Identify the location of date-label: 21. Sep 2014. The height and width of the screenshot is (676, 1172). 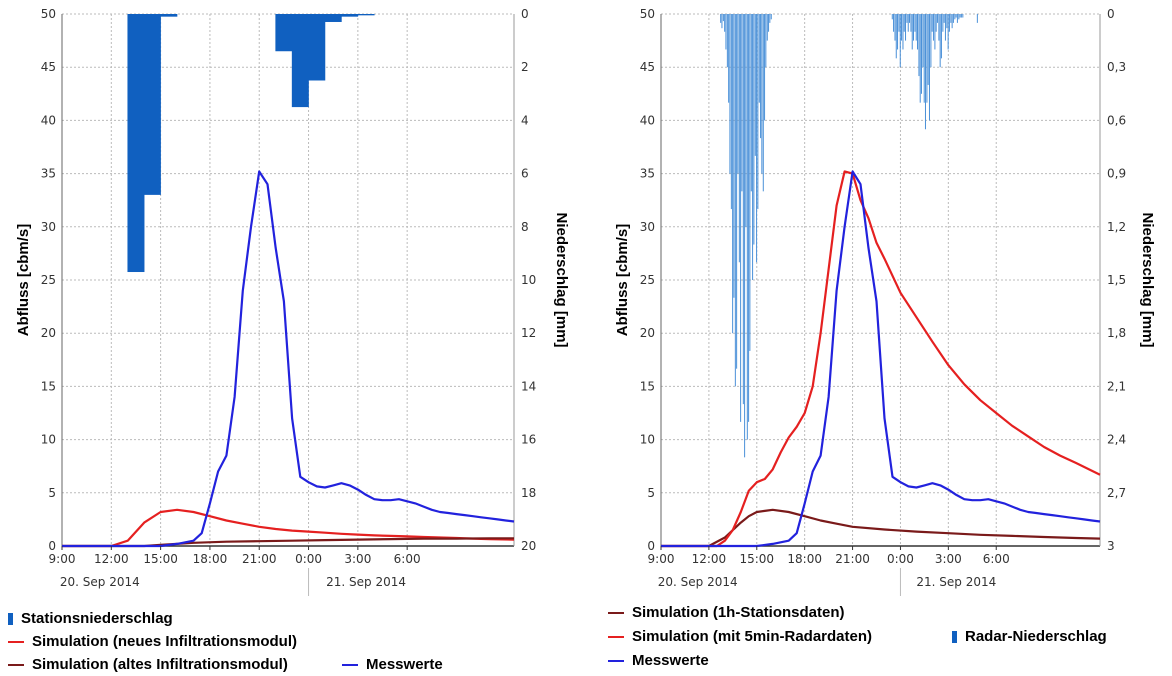
(366, 582).